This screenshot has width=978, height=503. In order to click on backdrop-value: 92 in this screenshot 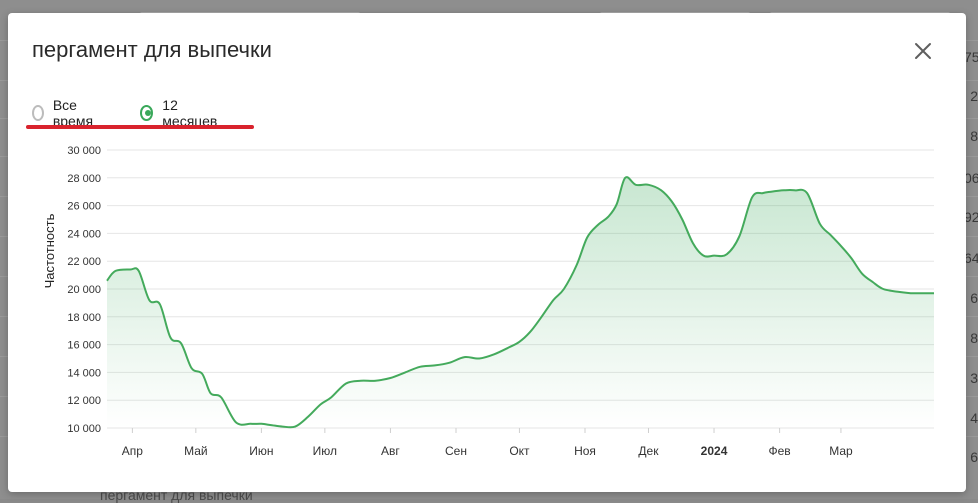, I will do `click(971, 217)`.